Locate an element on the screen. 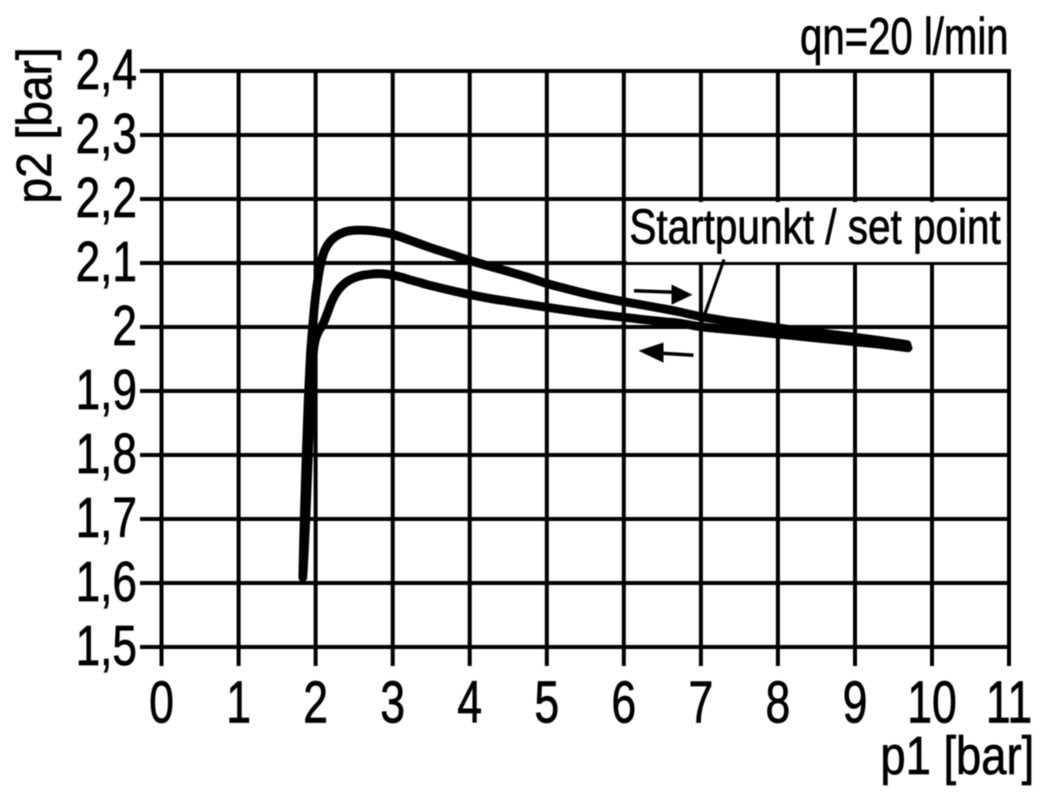 This screenshot has width=1051, height=803. svg-text: Startpunkt / set point is located at coordinates (815, 227).